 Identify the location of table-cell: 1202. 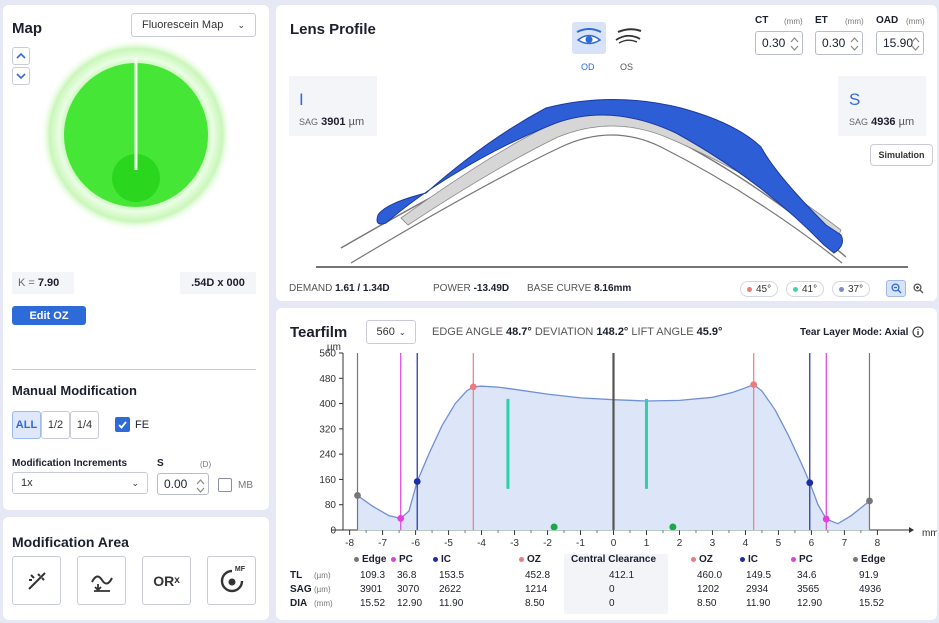
(708, 589).